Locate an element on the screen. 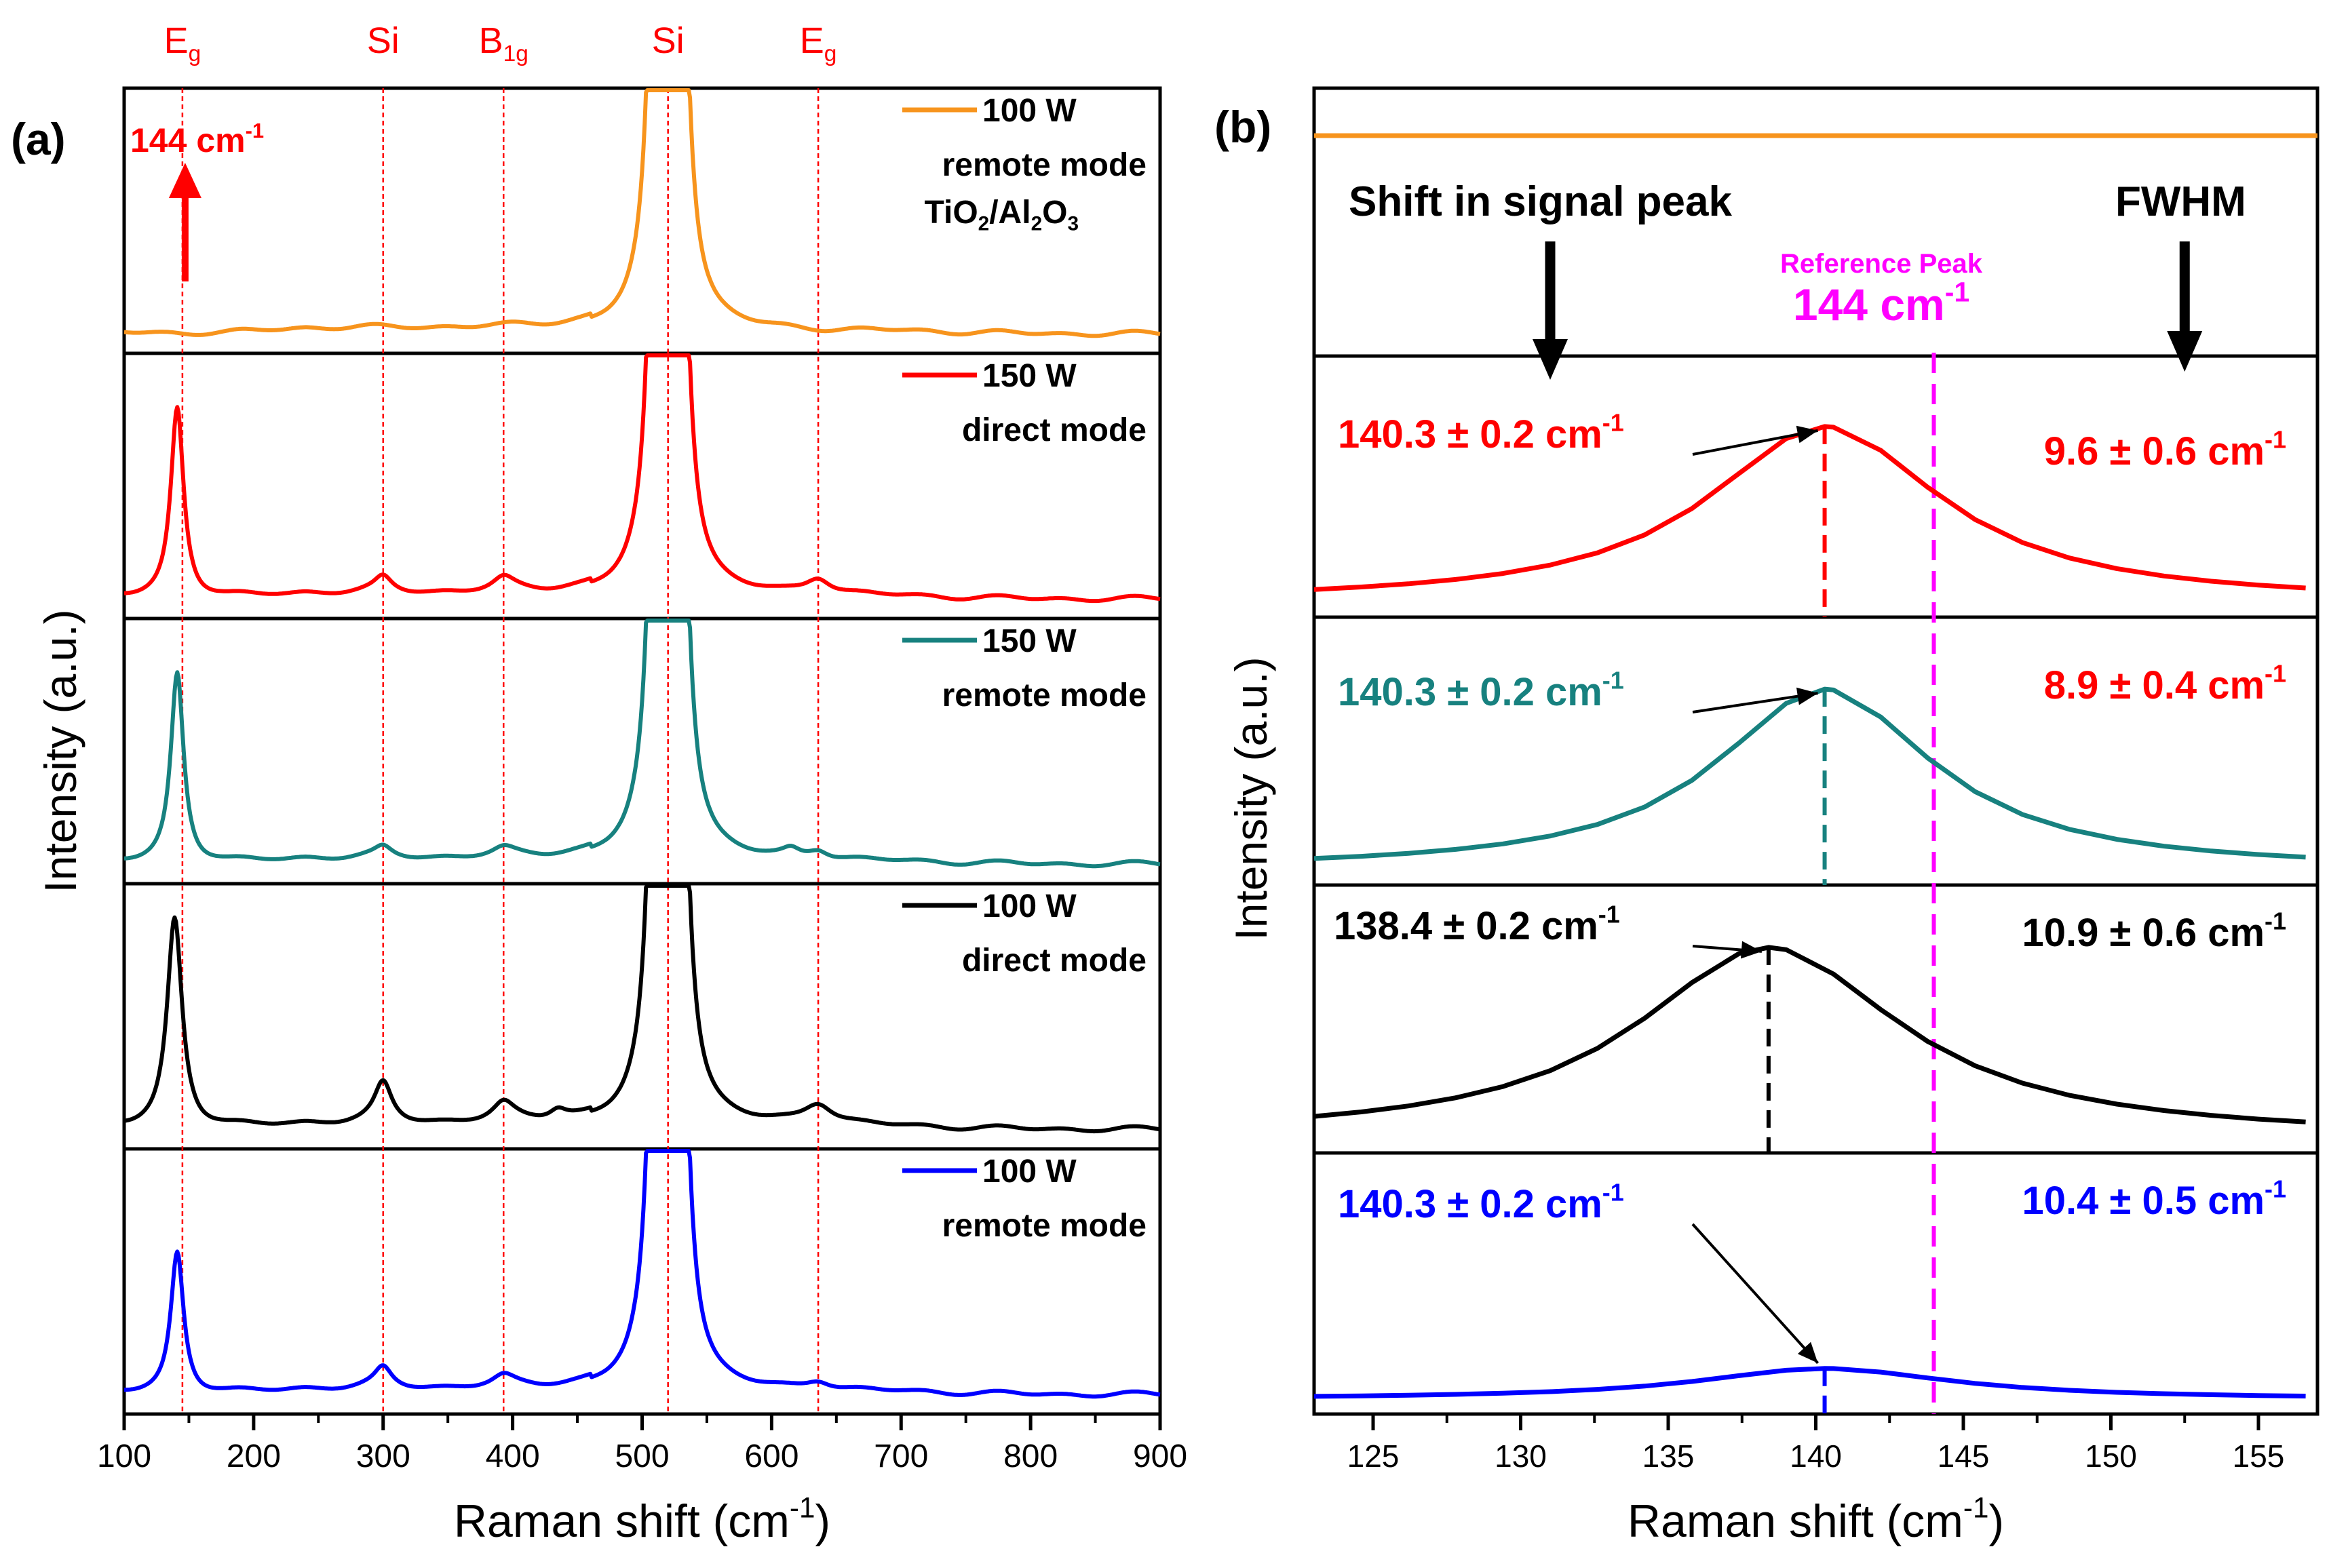  annotation-label-part: -1 is located at coordinates (255, 130).